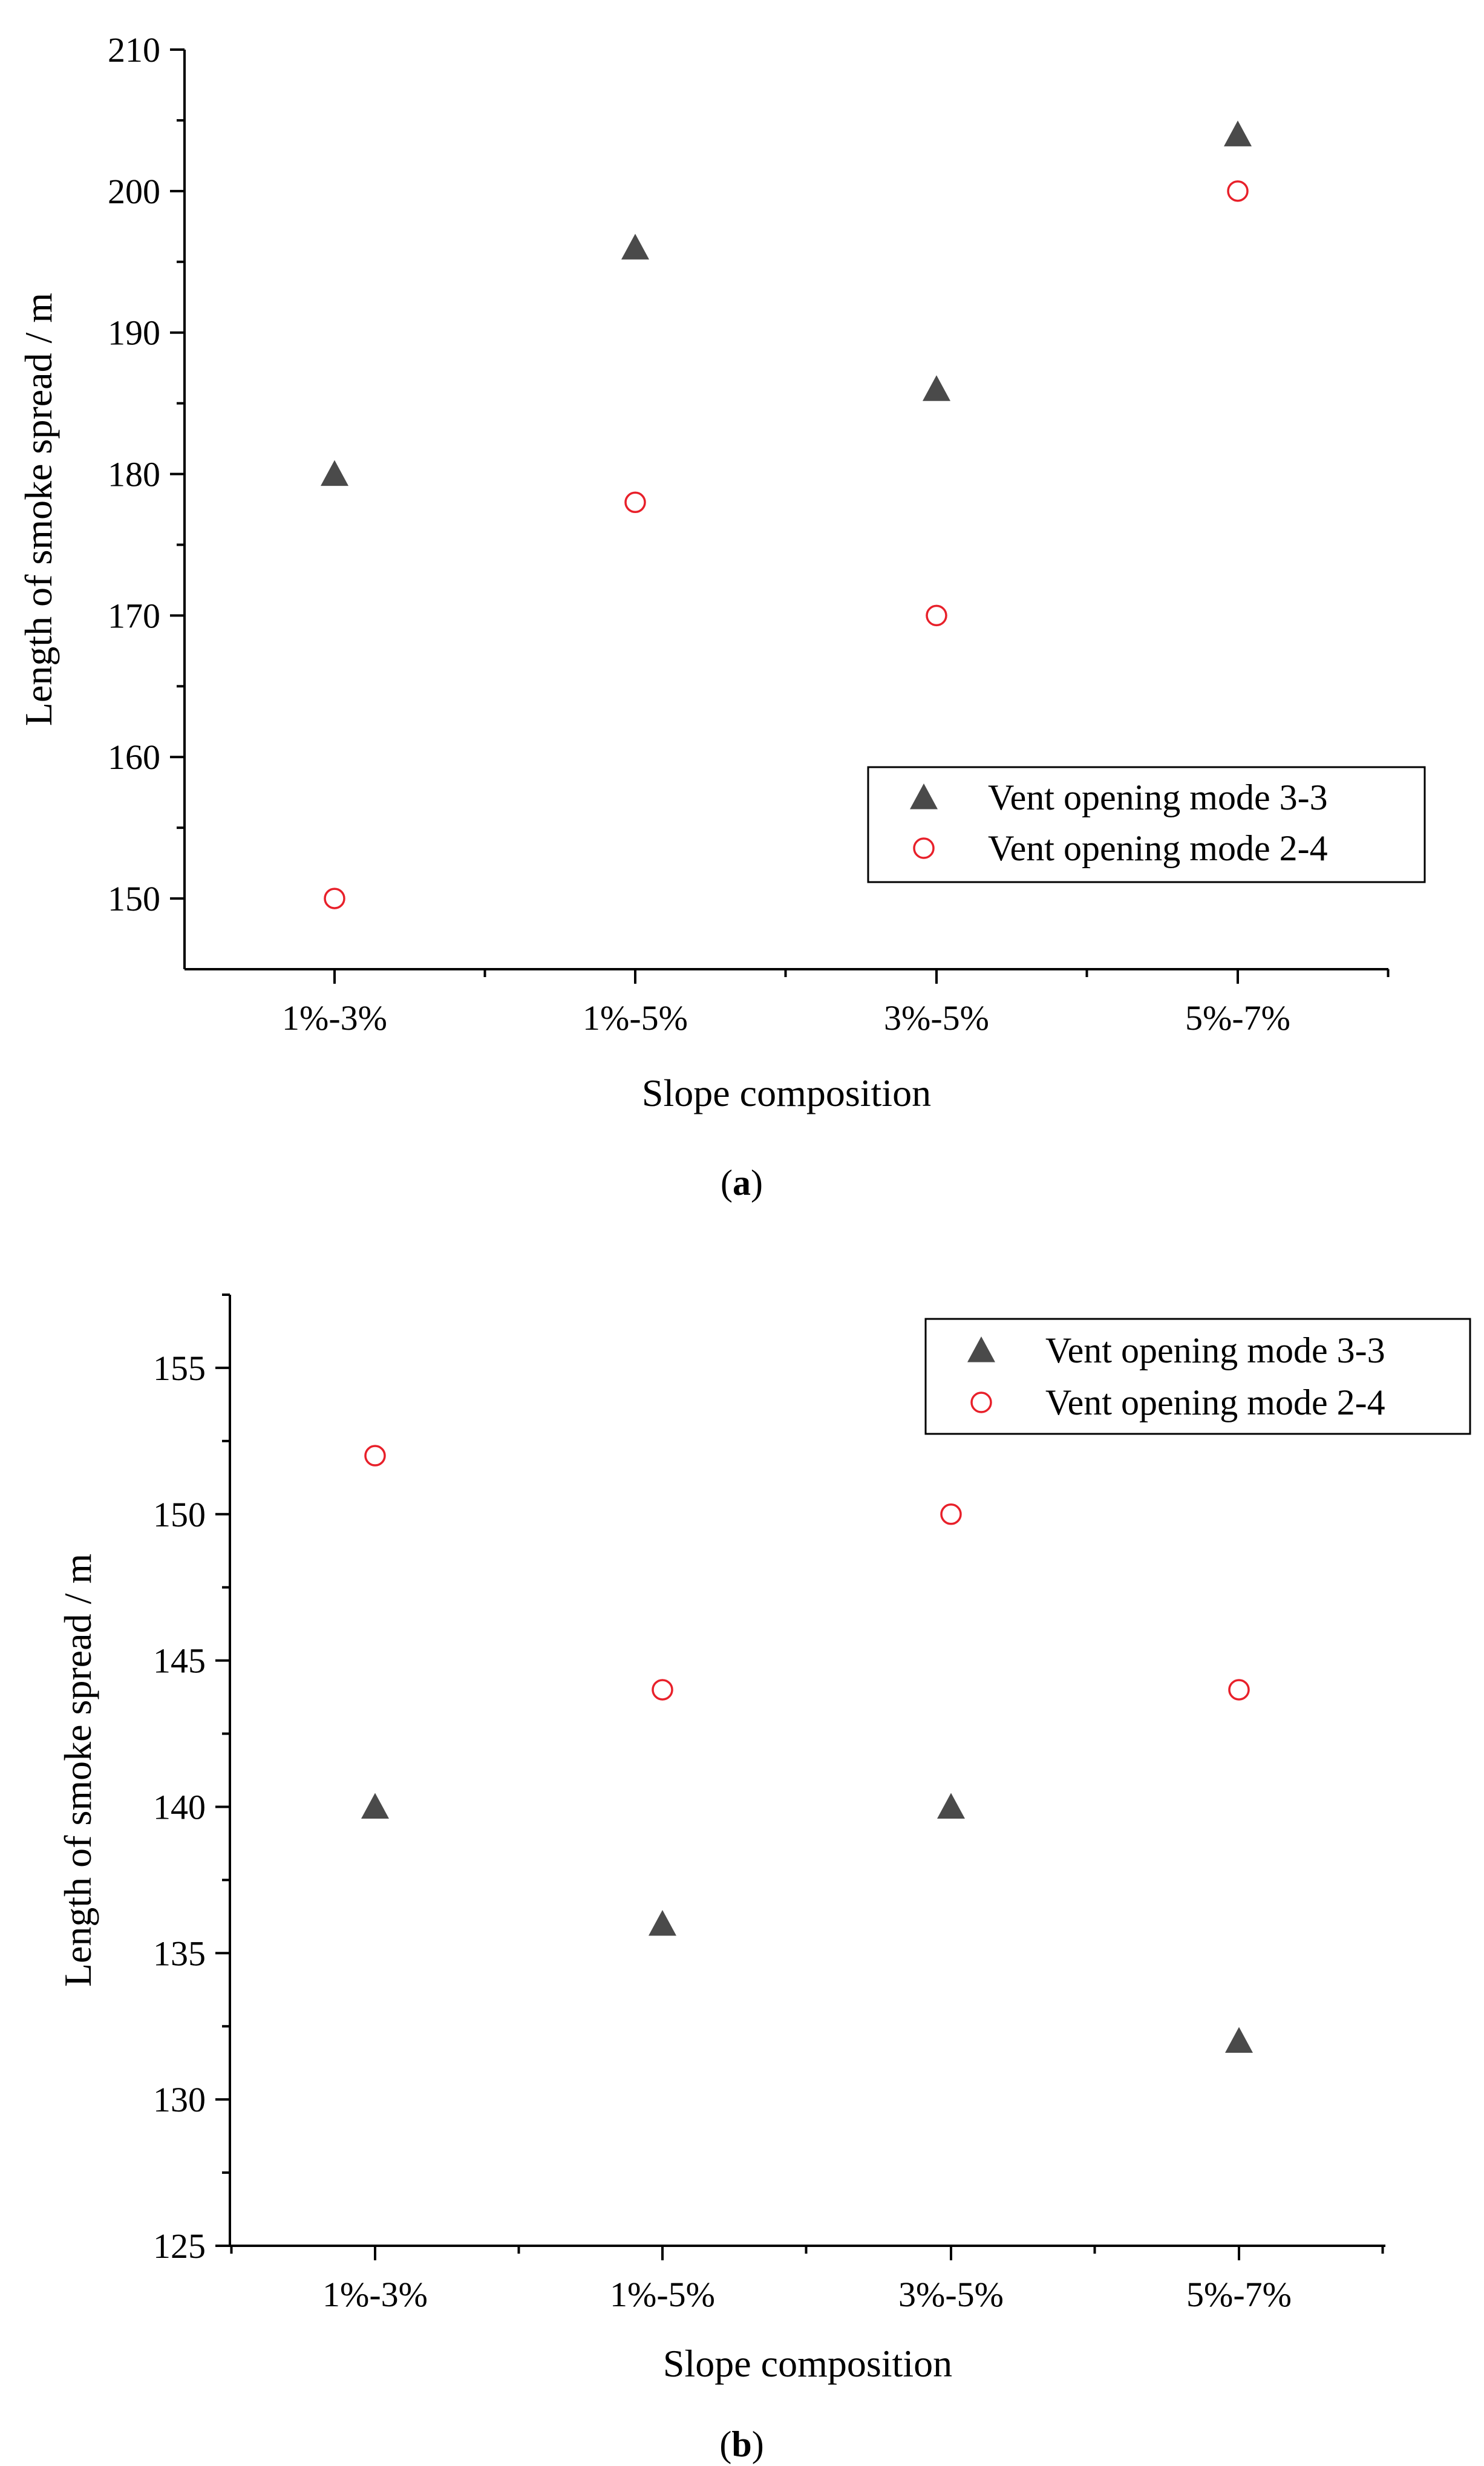 This screenshot has height=2466, width=1484. Describe the element at coordinates (180, 2099) in the screenshot. I see `y-tick-label: 130` at that location.